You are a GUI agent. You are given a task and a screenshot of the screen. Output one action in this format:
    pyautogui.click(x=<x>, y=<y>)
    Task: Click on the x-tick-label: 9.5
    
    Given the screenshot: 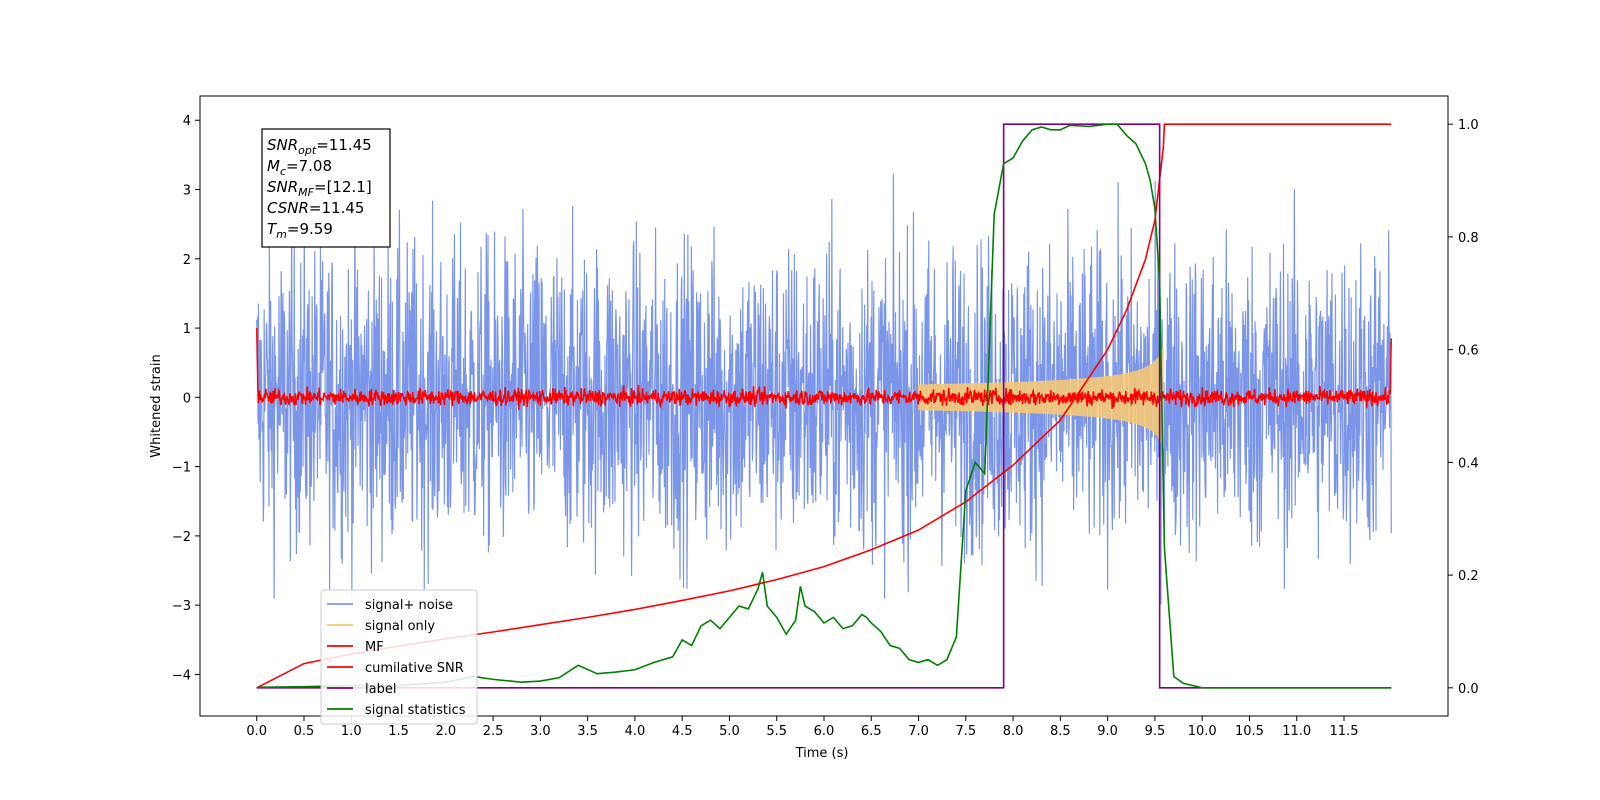 What is the action you would take?
    pyautogui.click(x=1155, y=731)
    